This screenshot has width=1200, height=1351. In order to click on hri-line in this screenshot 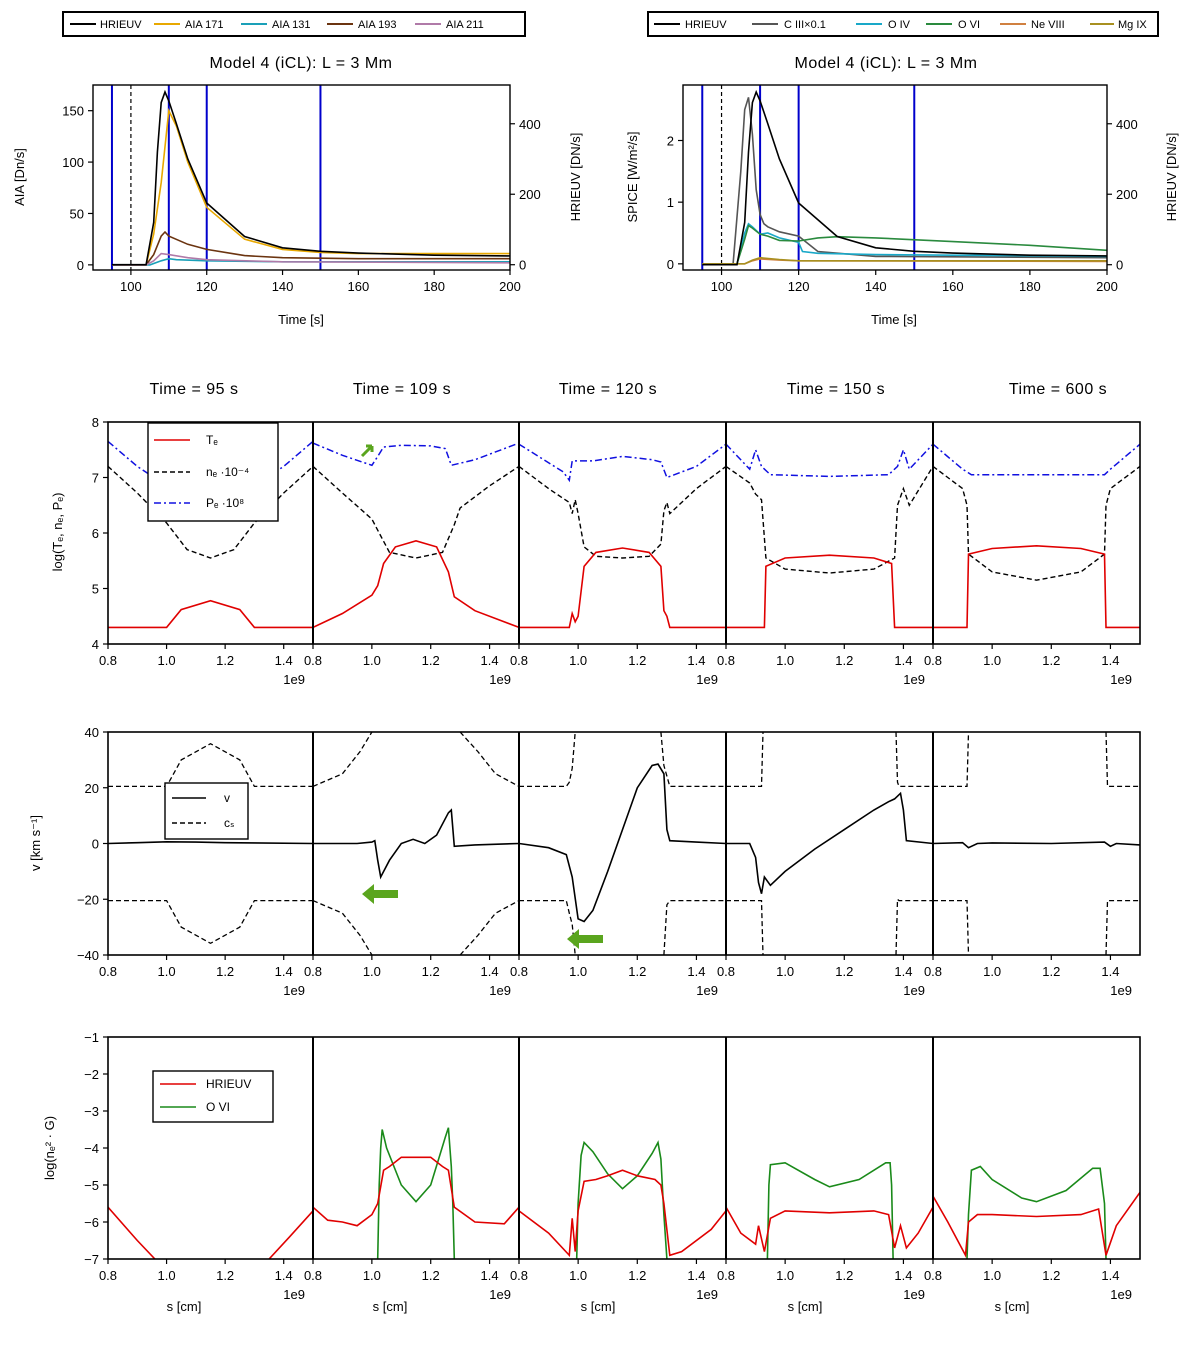, I will do `click(416, 1191)`.